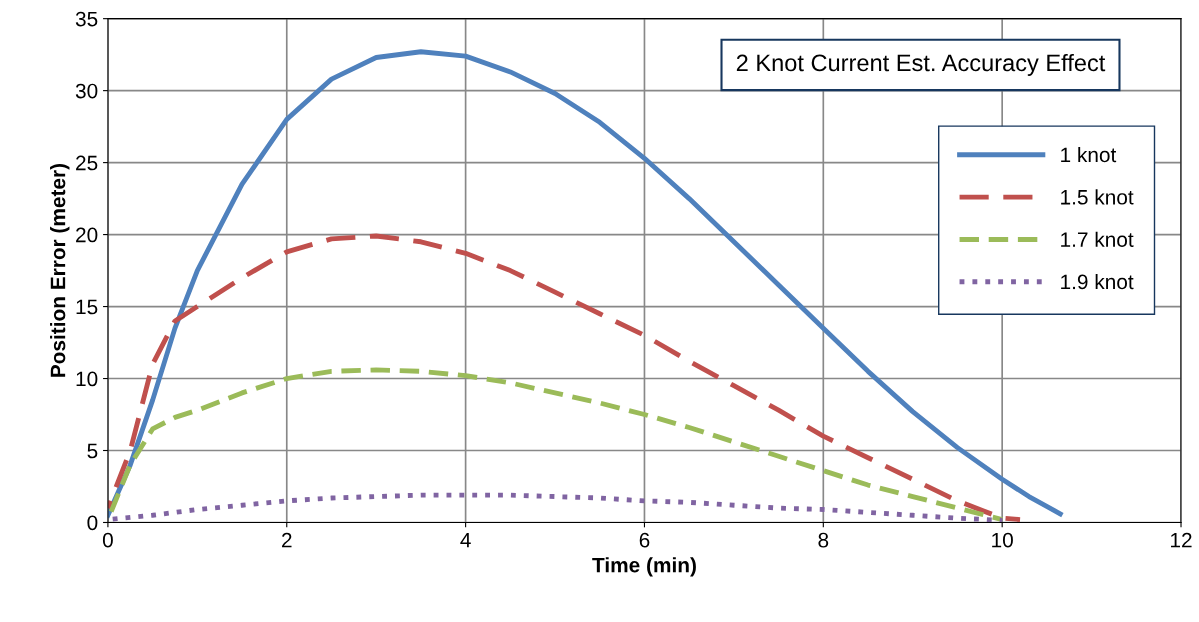  I want to click on text: 2 Knot Current Est. Accuracy Effect, so click(921, 64).